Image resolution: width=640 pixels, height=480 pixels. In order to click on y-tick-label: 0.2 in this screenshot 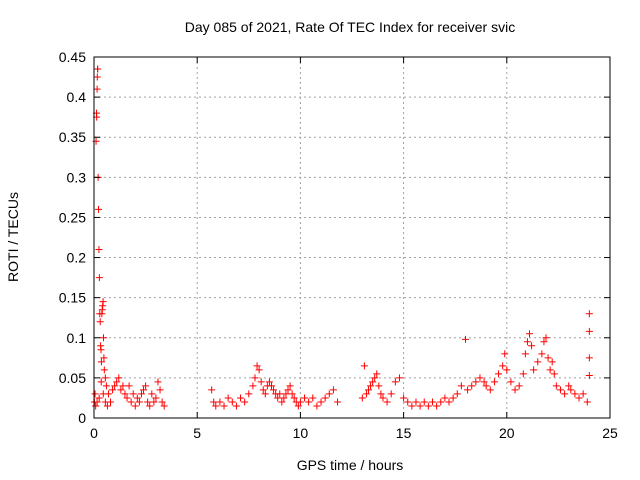, I will do `click(77, 258)`.